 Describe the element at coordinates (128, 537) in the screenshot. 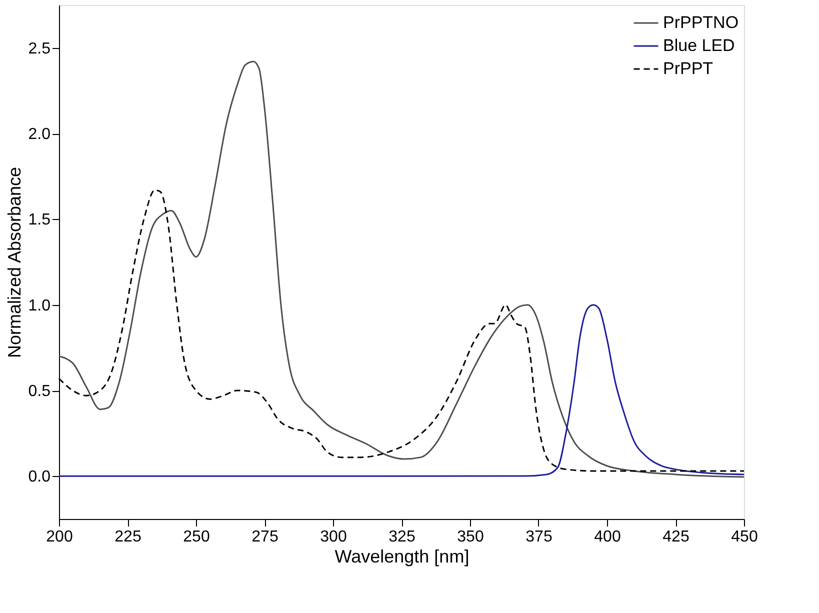

I see `x-tick-label: 225` at that location.